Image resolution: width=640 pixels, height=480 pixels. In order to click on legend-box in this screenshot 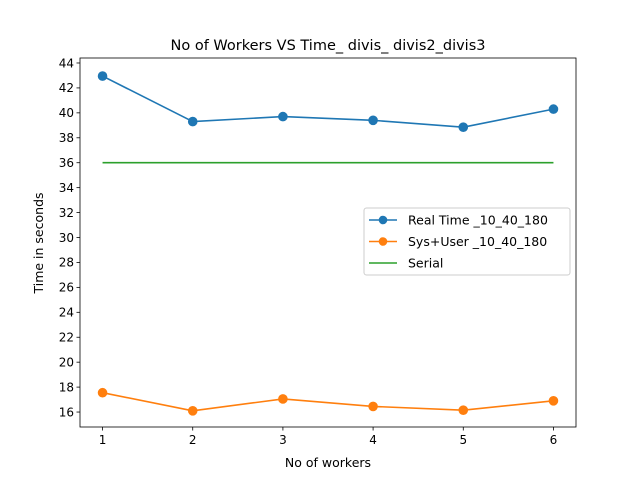, I will do `click(467, 241)`.